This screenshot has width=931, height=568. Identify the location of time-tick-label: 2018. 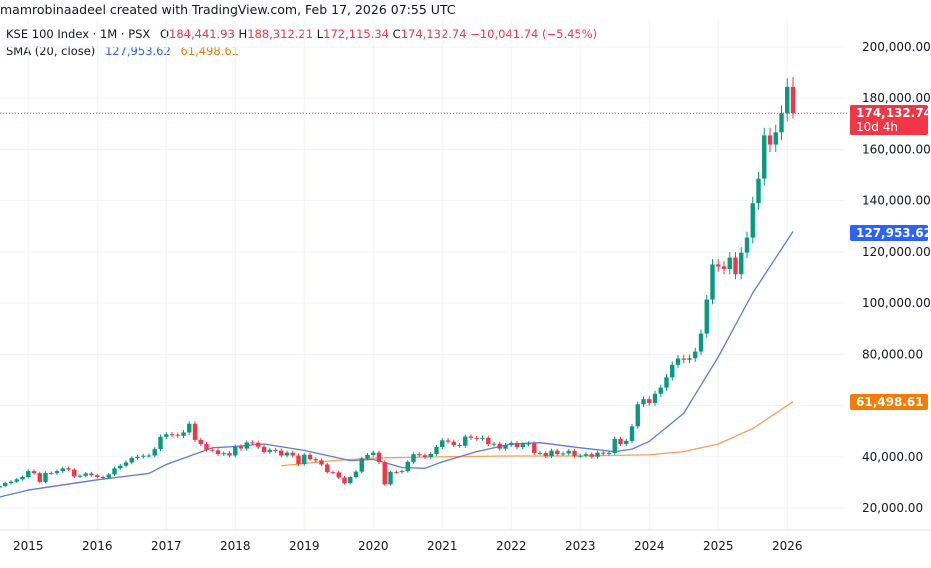
(235, 546).